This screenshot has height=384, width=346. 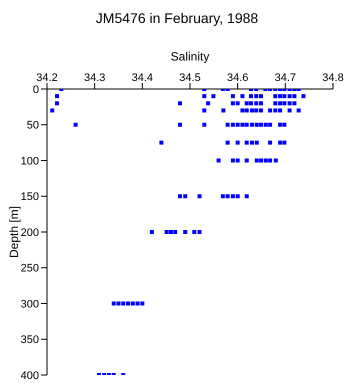 What do you see at coordinates (32, 126) in the screenshot?
I see `y-tick-label: 50` at bounding box center [32, 126].